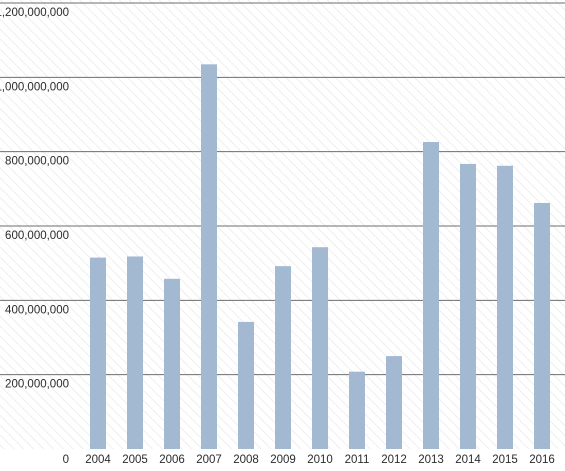 The width and height of the screenshot is (565, 471). What do you see at coordinates (283, 460) in the screenshot?
I see `x-tick-label-2009: 2009` at bounding box center [283, 460].